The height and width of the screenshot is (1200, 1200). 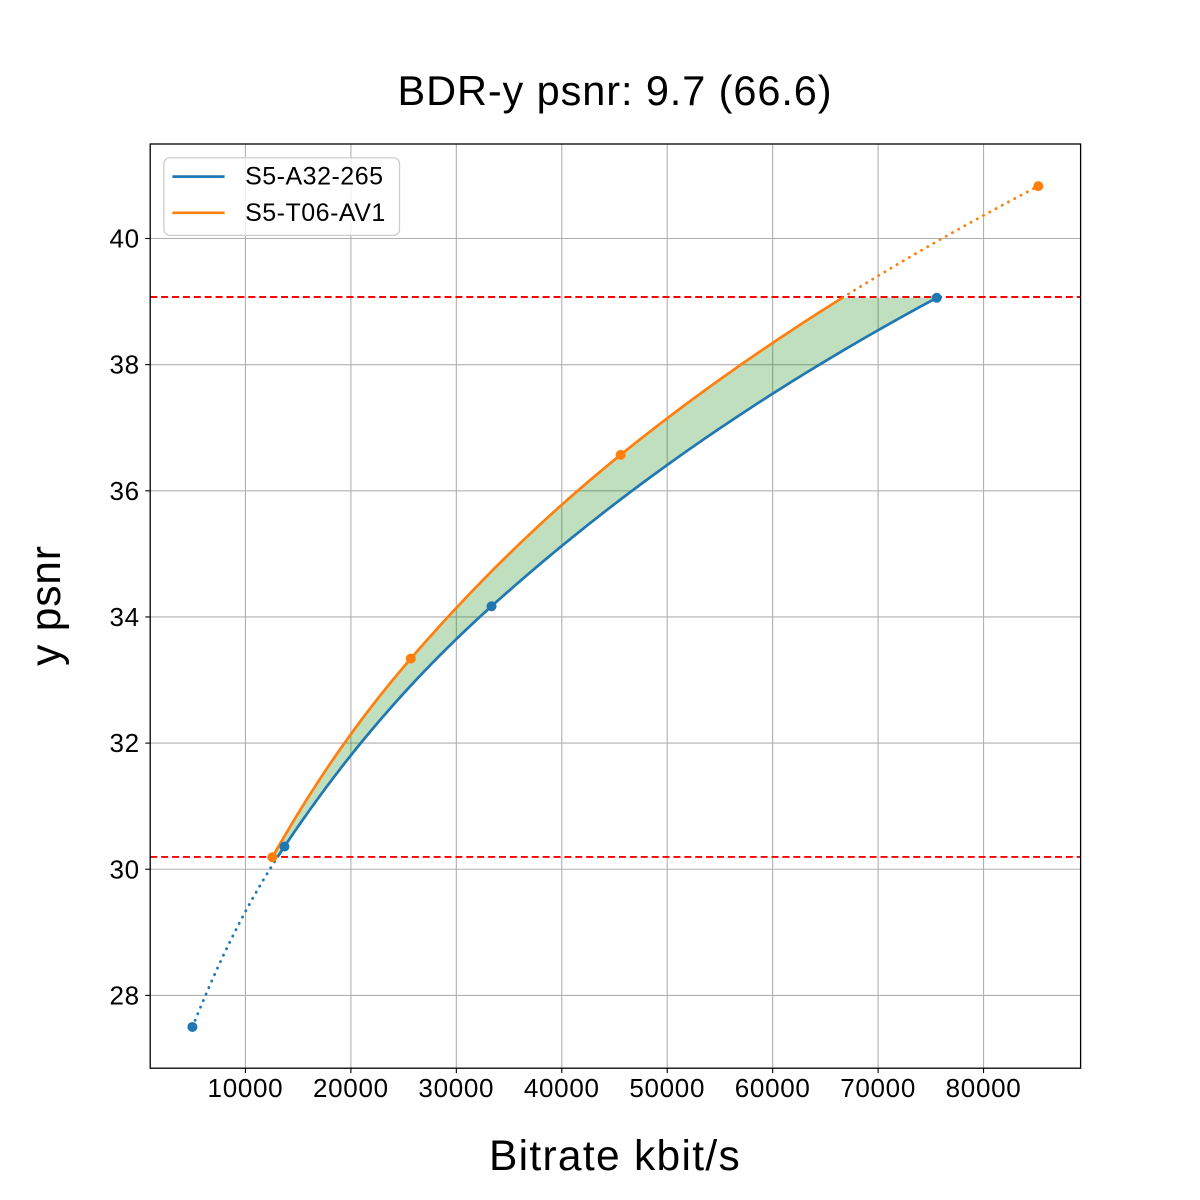 I want to click on svg-text: 36, so click(x=124, y=491).